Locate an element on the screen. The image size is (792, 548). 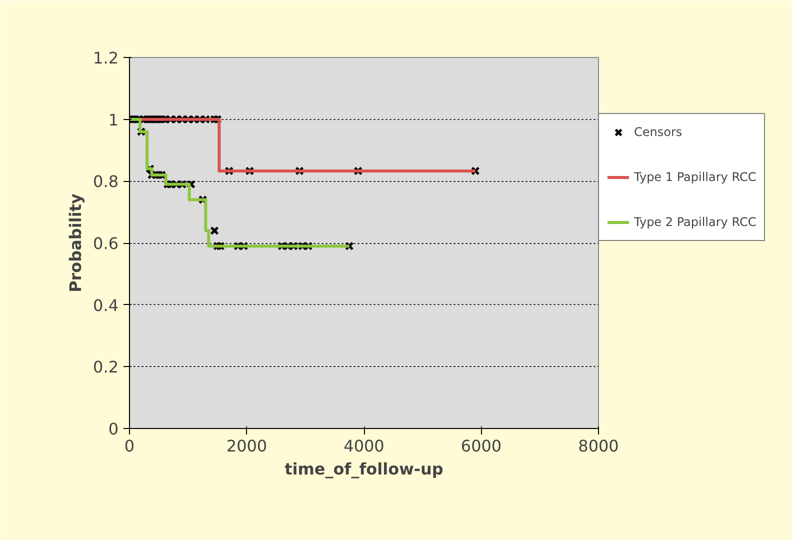
x-axis-title: time_of_follow-up is located at coordinates (364, 469).